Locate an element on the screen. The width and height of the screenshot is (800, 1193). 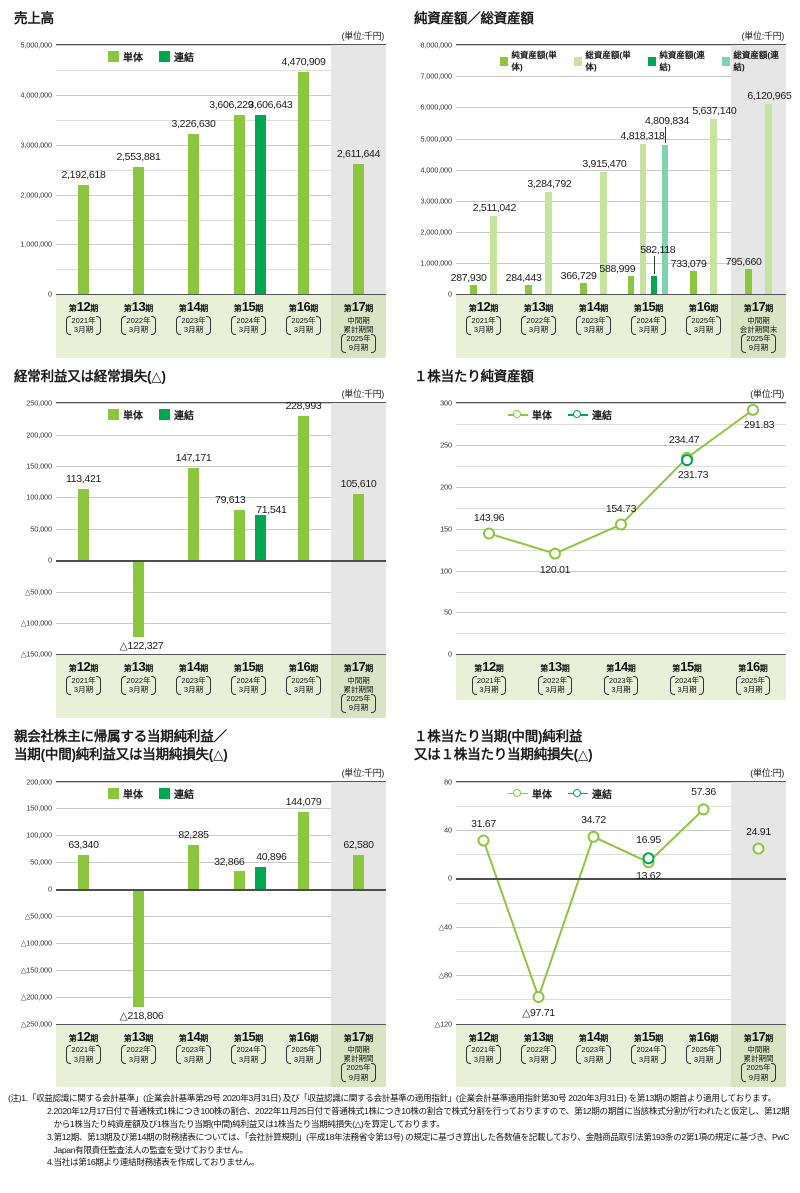
y-axis-tick-label: △150,000 is located at coordinates (36, 970).